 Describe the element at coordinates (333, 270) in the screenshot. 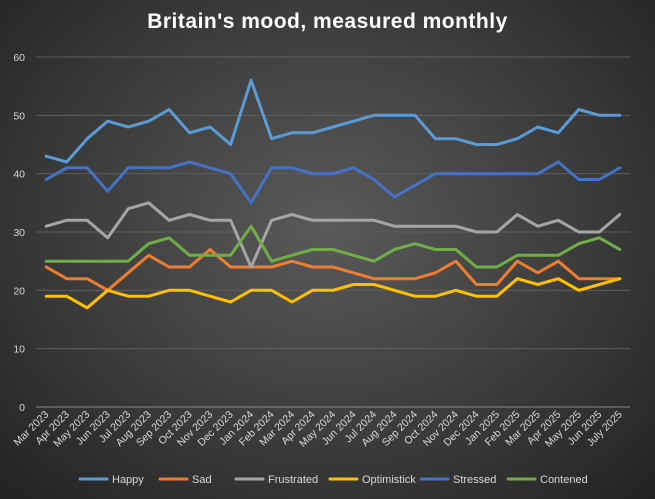

I see `series-line-sad` at that location.